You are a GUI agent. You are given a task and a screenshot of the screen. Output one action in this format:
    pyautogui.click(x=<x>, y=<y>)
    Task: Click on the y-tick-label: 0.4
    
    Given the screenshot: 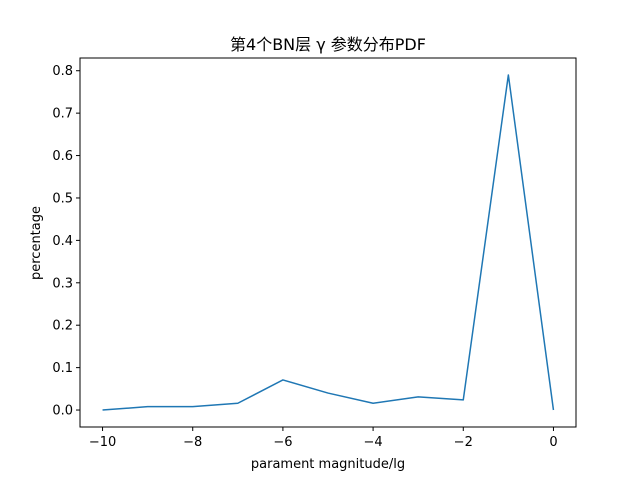 What is the action you would take?
    pyautogui.click(x=62, y=241)
    